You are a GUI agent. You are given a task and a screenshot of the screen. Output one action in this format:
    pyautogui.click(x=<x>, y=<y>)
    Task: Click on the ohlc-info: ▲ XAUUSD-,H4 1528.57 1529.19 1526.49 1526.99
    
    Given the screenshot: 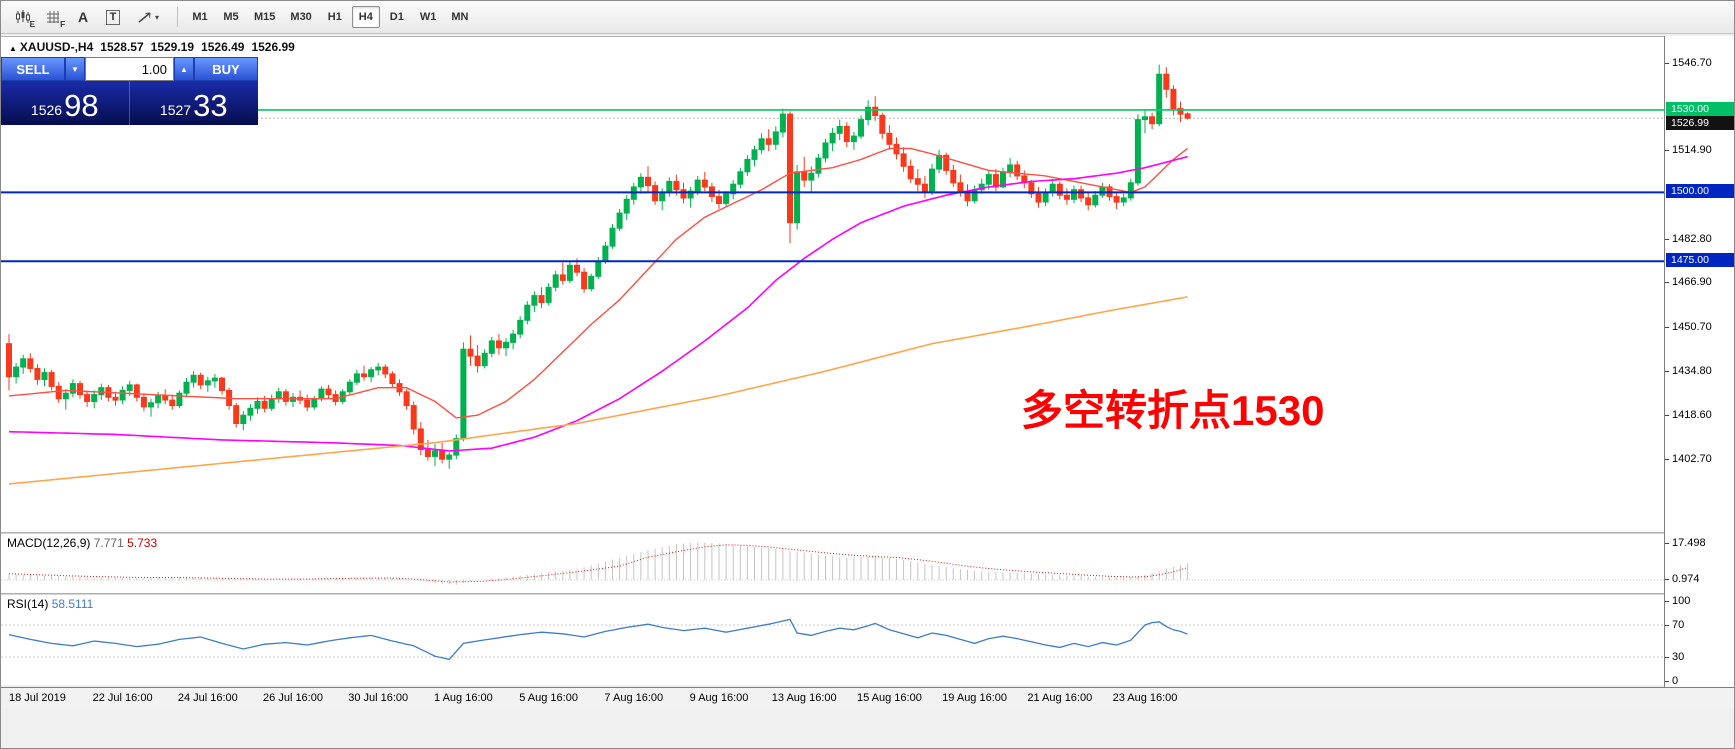 What is the action you would take?
    pyautogui.click(x=155, y=47)
    